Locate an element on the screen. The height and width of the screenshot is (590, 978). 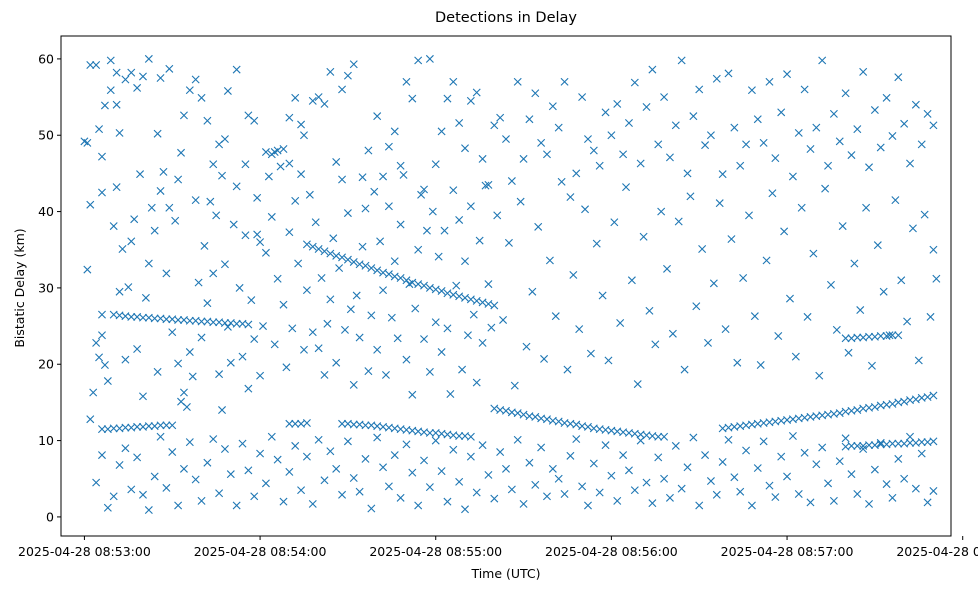
x-tick-label: 2025-04-28 08:53:00 is located at coordinates (84, 551).